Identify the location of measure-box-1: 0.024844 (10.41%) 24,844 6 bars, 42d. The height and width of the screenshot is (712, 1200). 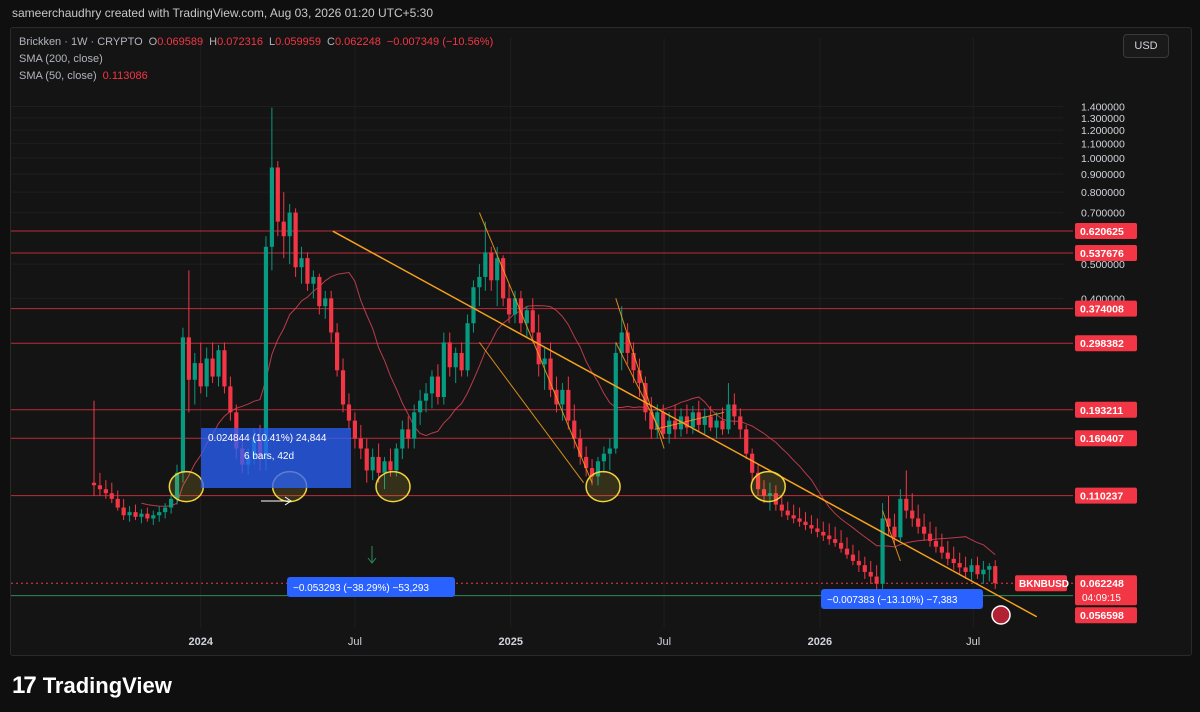
(276, 458).